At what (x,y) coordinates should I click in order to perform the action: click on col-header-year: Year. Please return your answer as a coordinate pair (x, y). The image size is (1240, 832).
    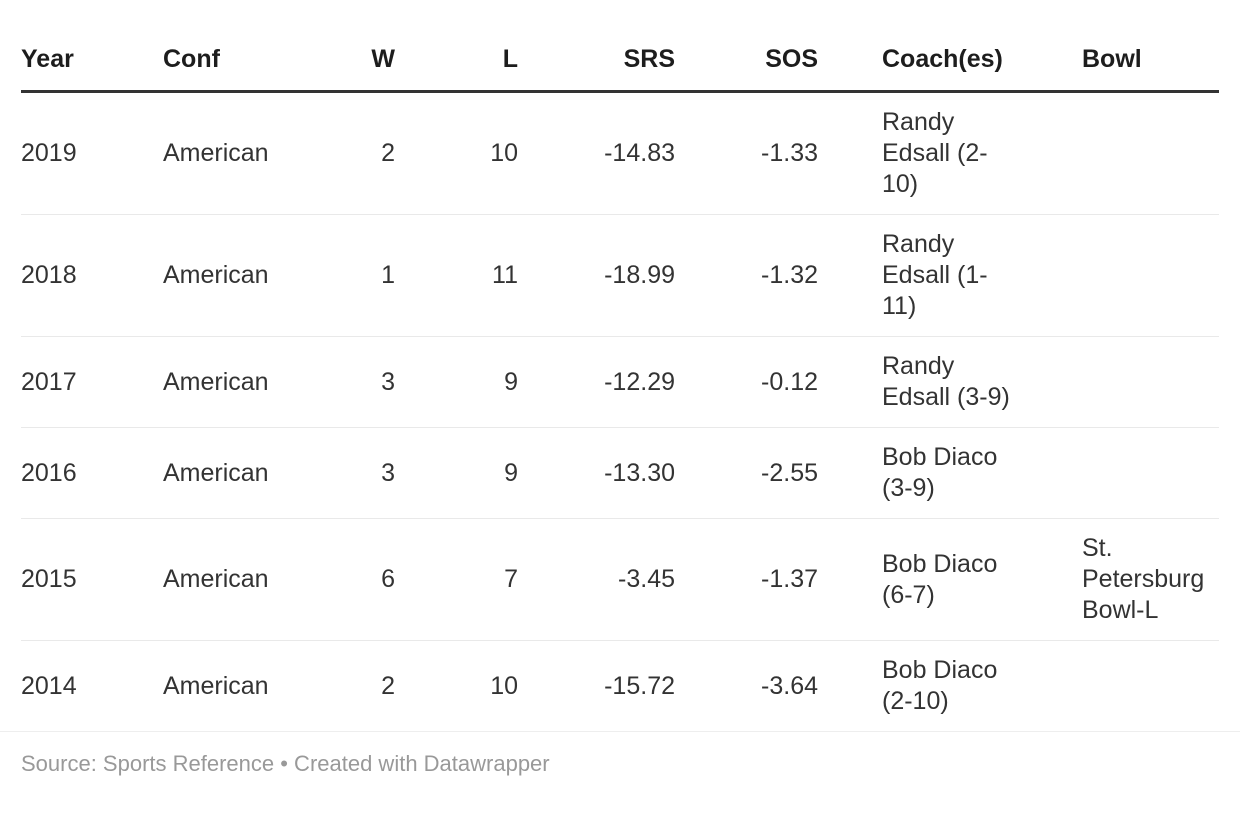
    Looking at the image, I should click on (92, 46).